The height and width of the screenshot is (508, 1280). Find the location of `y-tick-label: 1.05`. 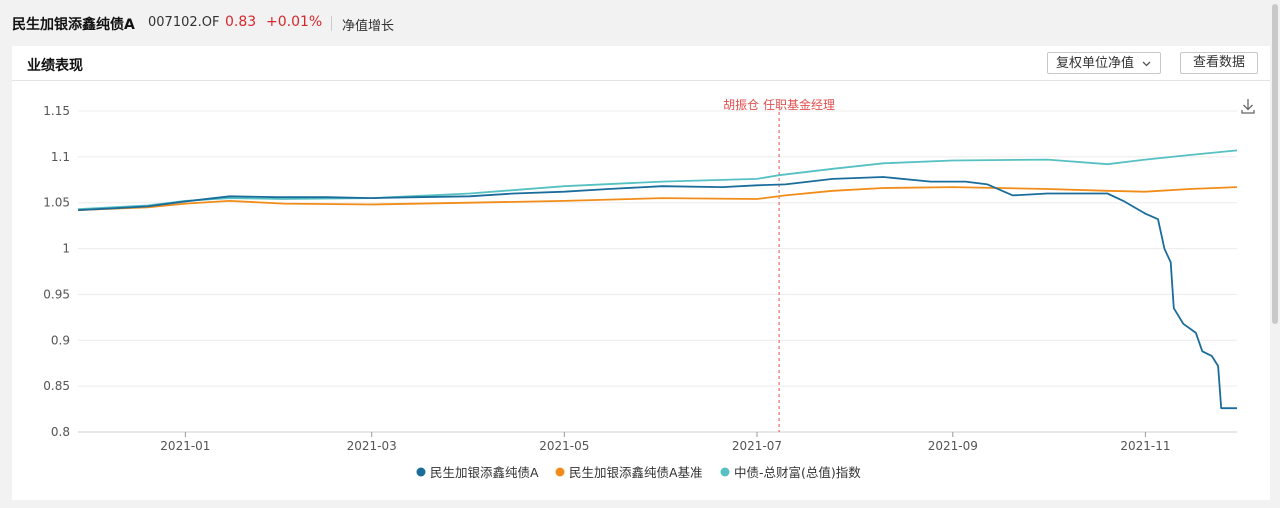

y-tick-label: 1.05 is located at coordinates (56, 203).